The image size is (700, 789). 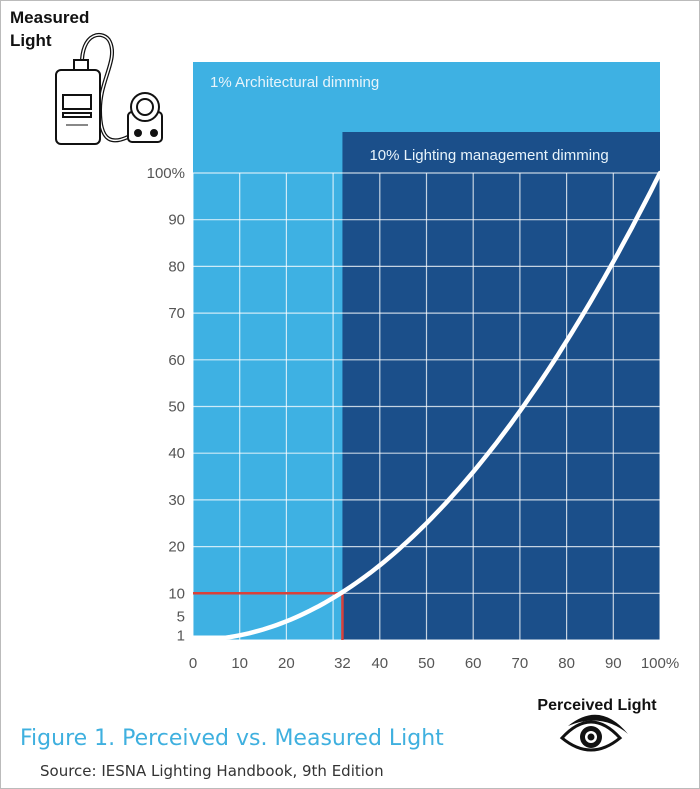 I want to click on y-tick-label: 60, so click(x=176, y=360).